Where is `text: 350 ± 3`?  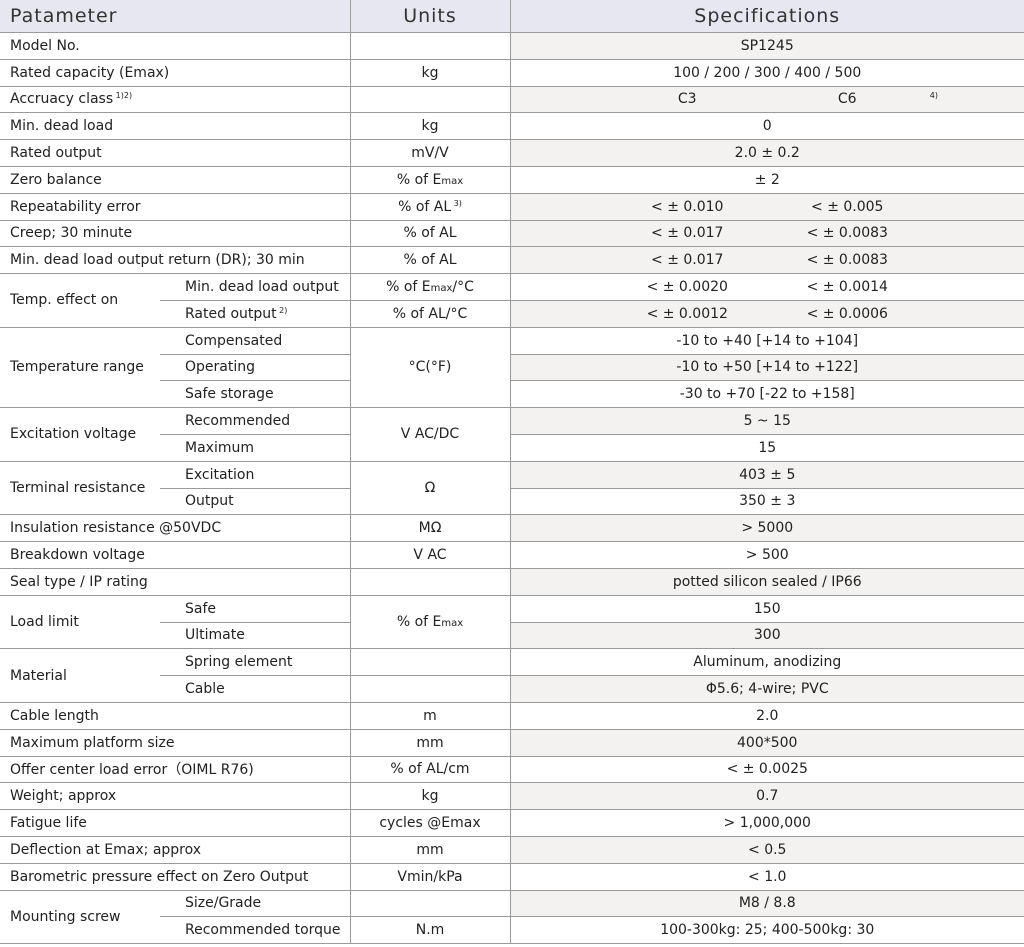 text: 350 ± 3 is located at coordinates (767, 501).